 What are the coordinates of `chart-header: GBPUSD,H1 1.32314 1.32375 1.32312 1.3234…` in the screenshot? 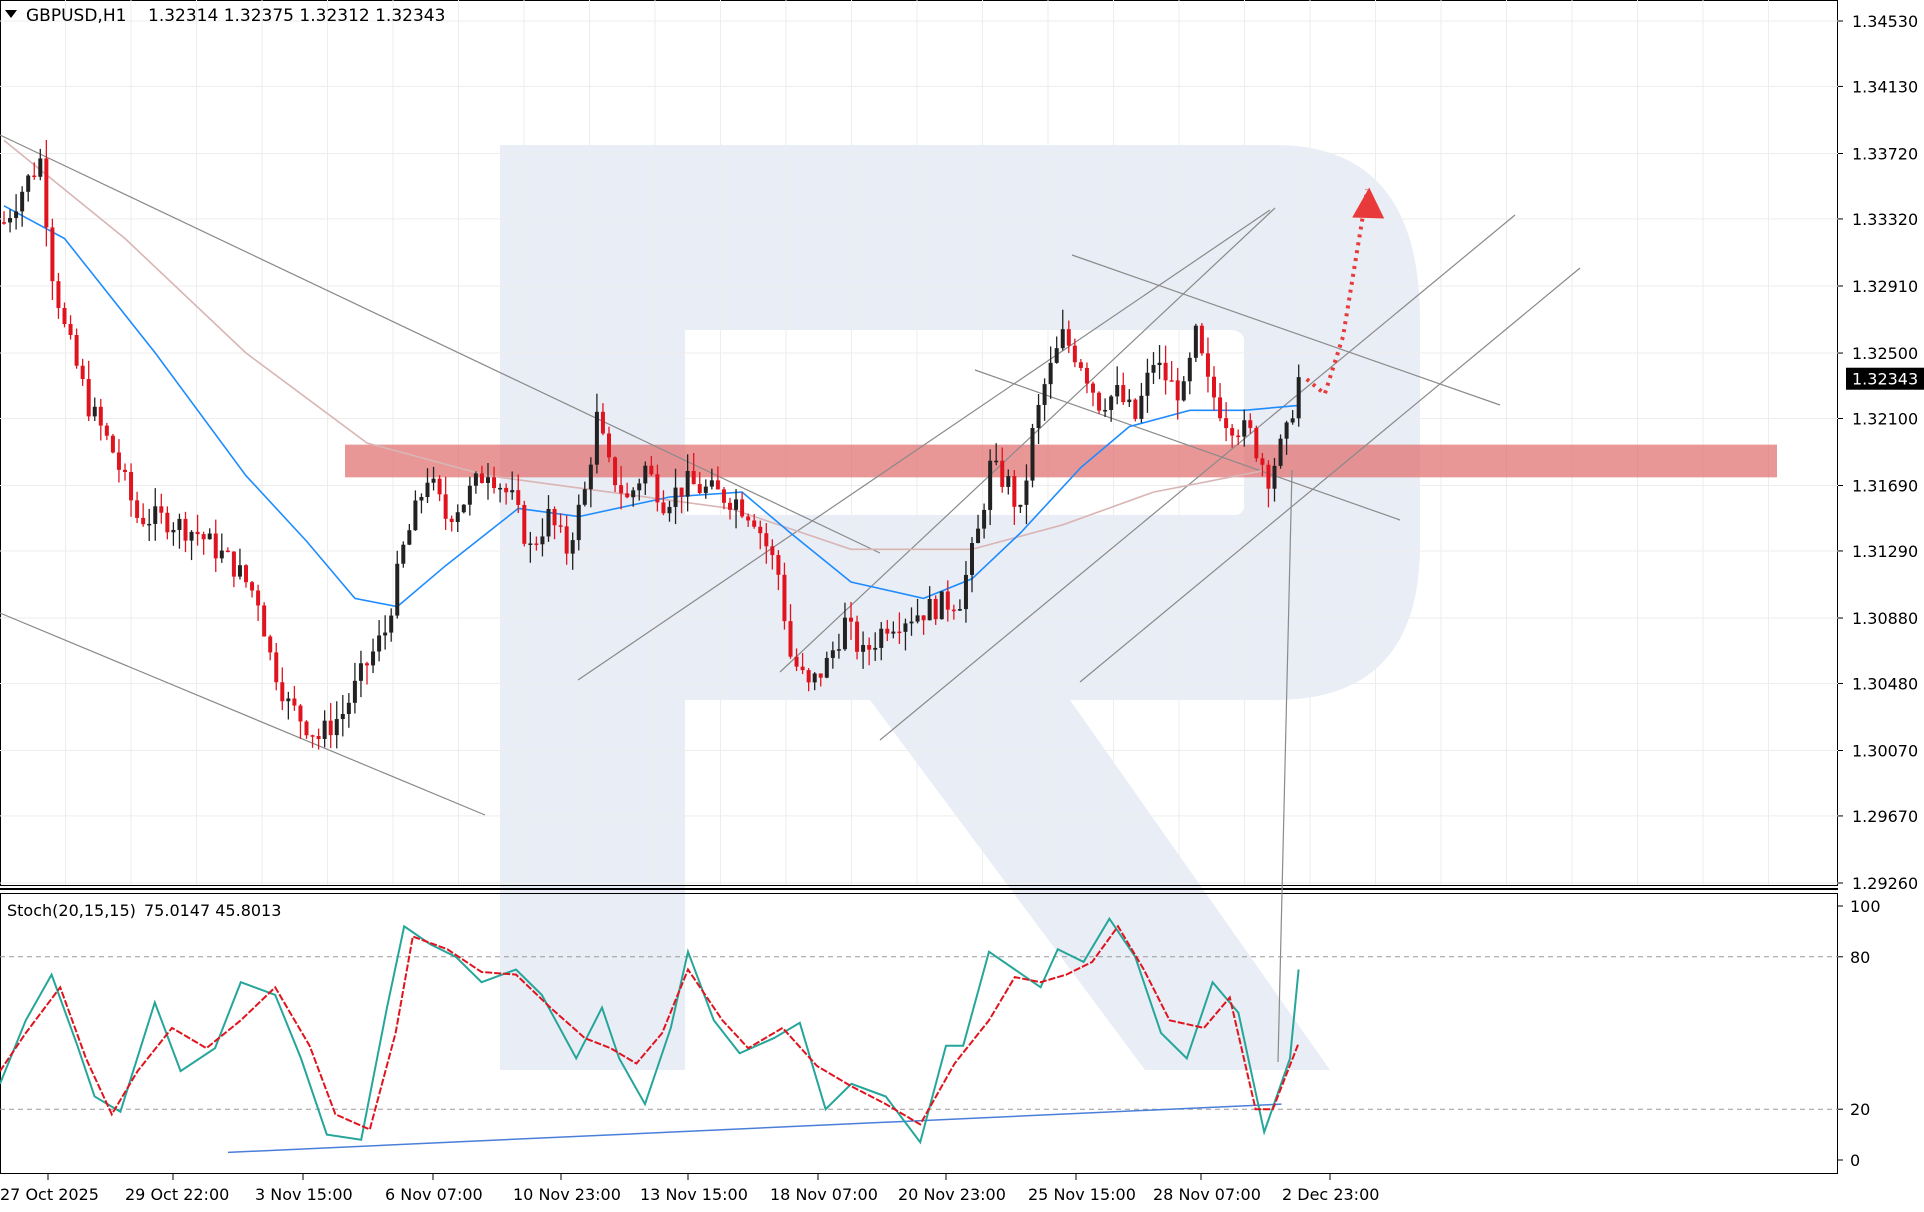 It's located at (225, 16).